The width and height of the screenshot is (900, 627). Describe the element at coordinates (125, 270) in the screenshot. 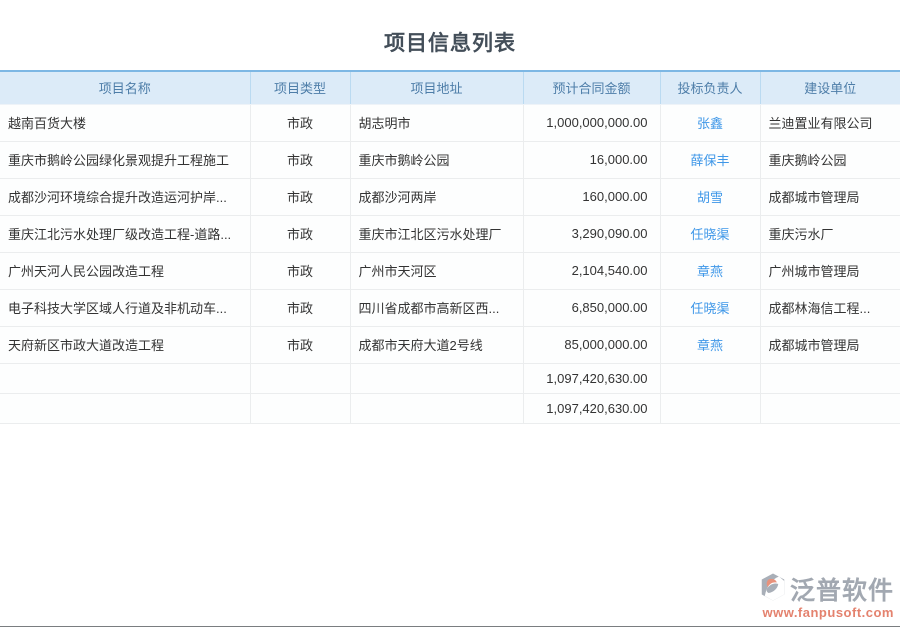

I see `cell-name: 广州天河人民公园改造工程` at that location.